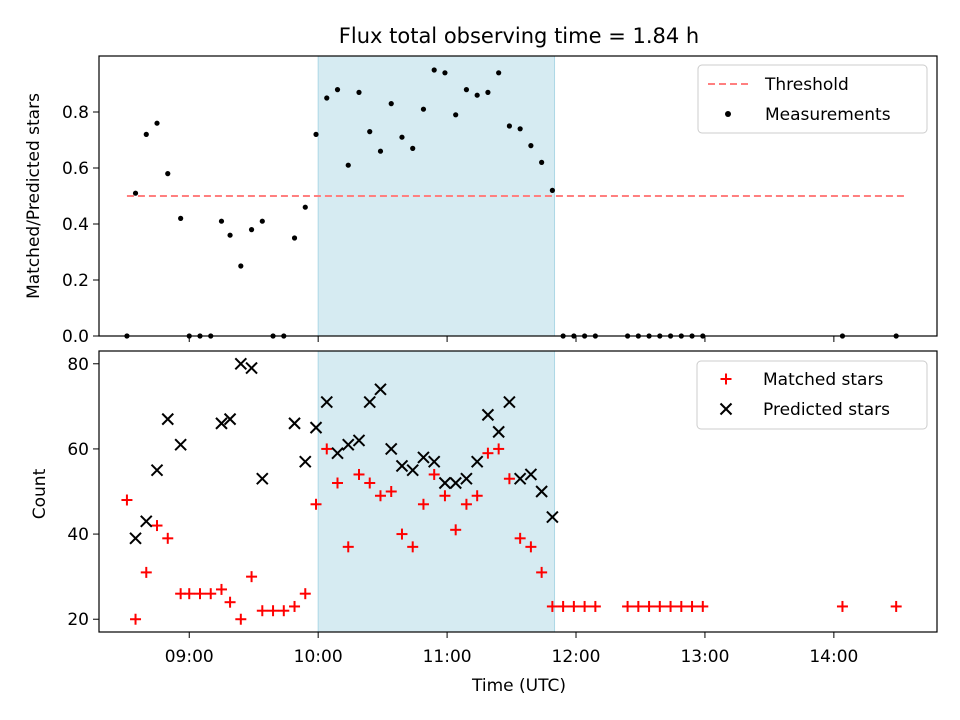 This screenshot has width=960, height=720. Describe the element at coordinates (812, 395) in the screenshot. I see `bottom-legend: Matched stars Predicted stars` at that location.